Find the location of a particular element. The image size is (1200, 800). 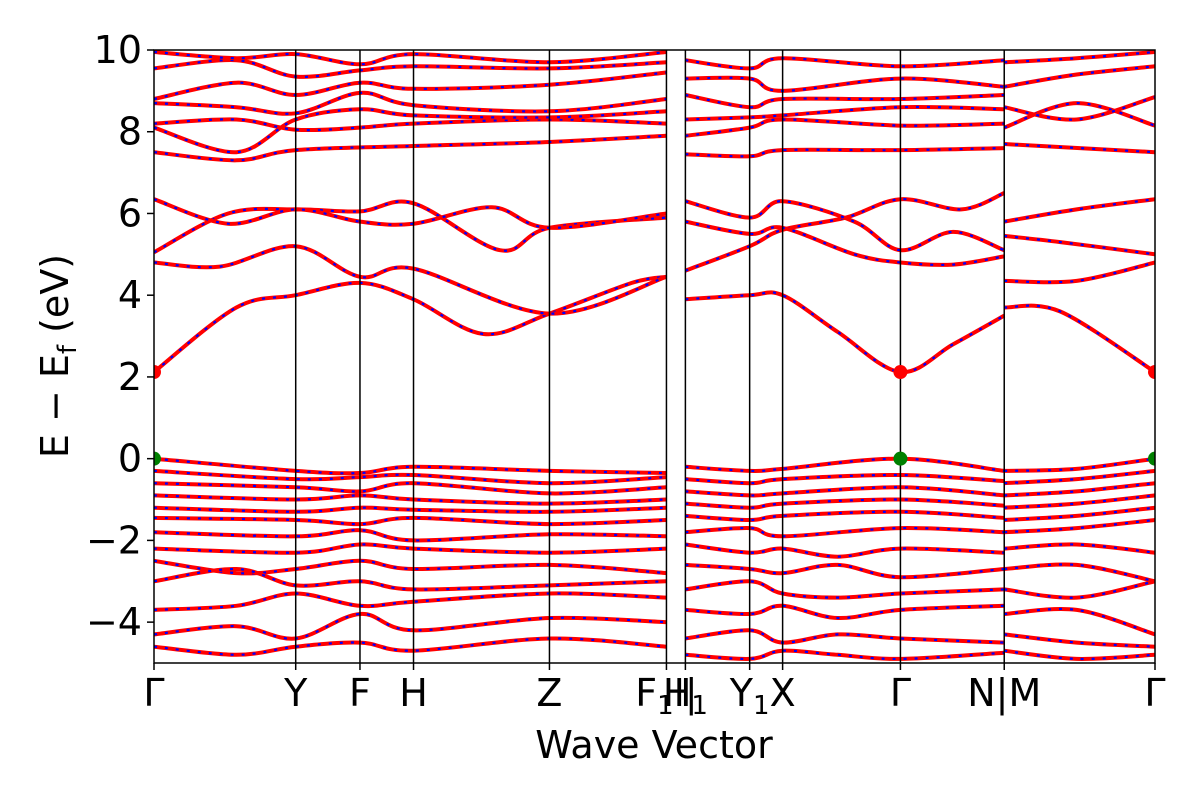

x-tick-label-11: Γ is located at coordinates (1154, 693).